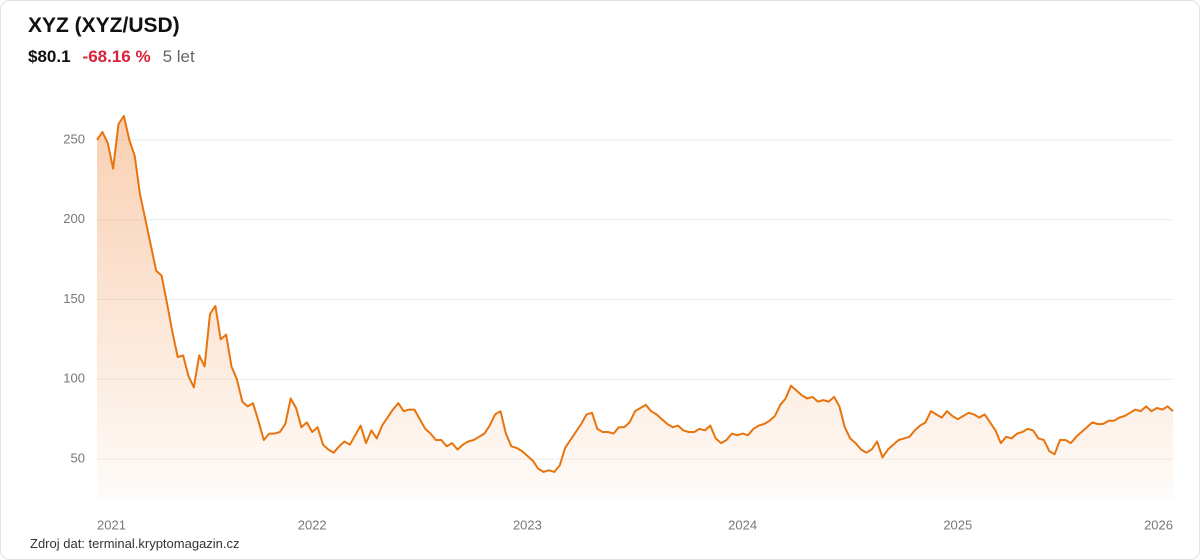 The image size is (1200, 560). Describe the element at coordinates (74, 218) in the screenshot. I see `y-tick-label: 200` at that location.